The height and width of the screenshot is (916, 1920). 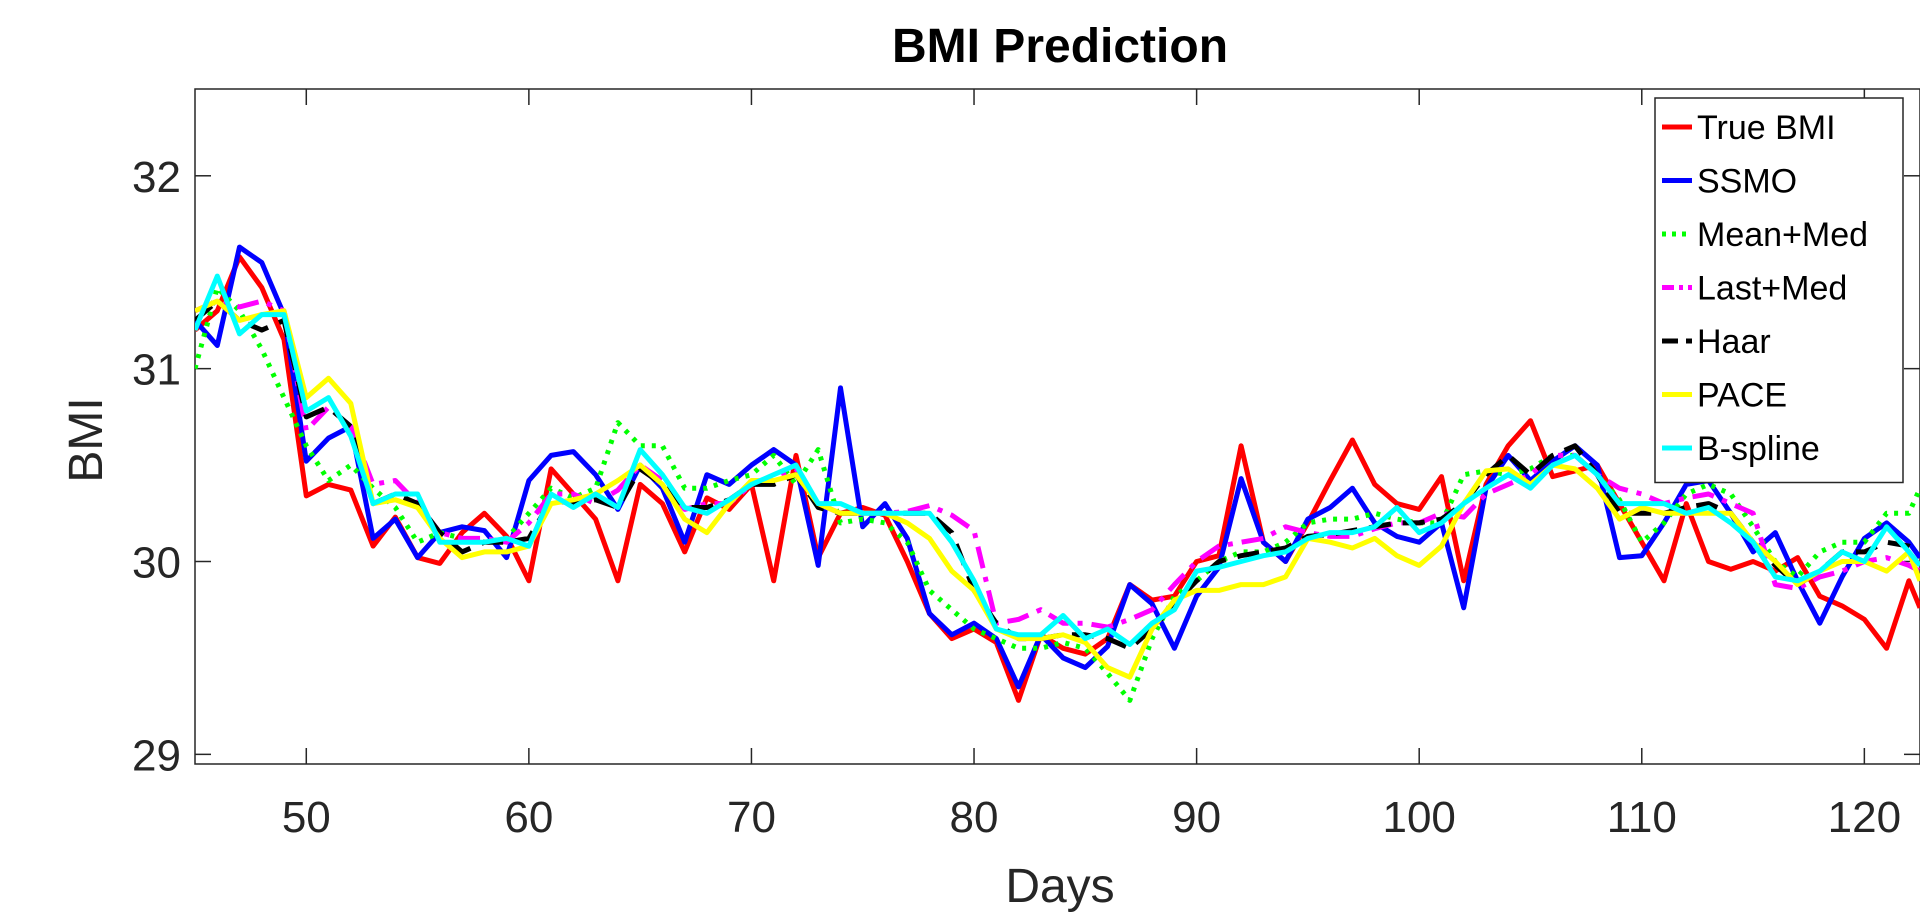 What do you see at coordinates (1782, 235) in the screenshot?
I see `legend-label: Mean+Med` at bounding box center [1782, 235].